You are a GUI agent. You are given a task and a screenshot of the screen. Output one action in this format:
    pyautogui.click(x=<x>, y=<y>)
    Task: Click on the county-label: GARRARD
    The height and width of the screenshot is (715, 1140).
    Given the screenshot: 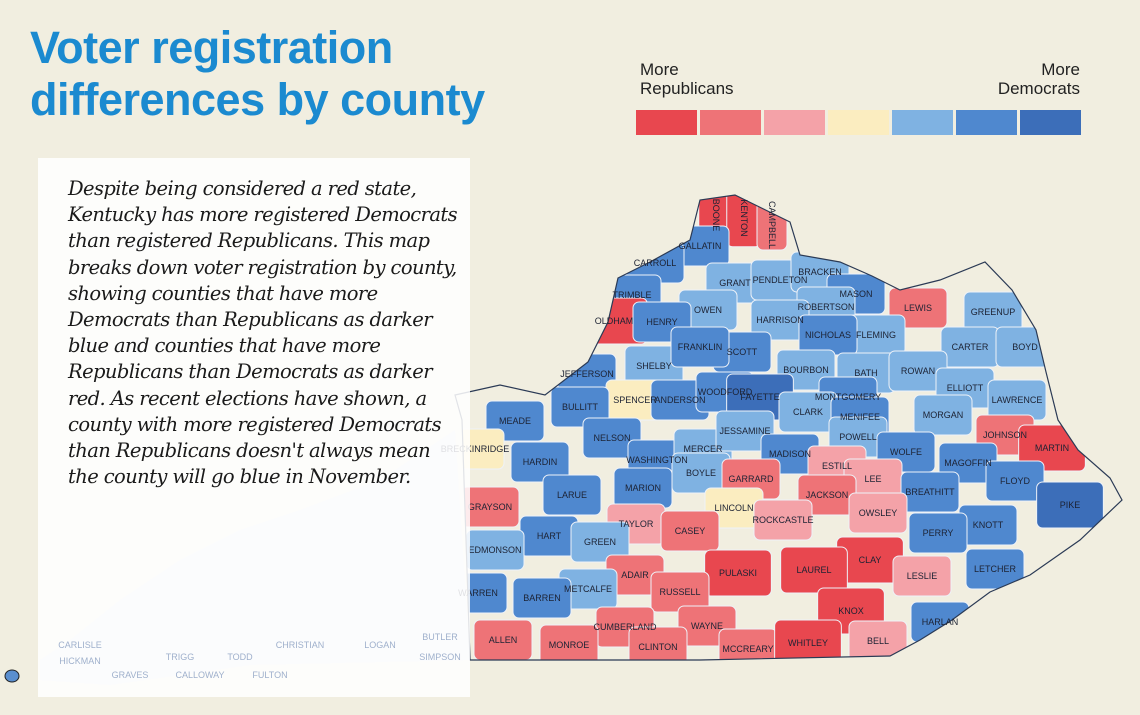 What is the action you would take?
    pyautogui.click(x=751, y=479)
    